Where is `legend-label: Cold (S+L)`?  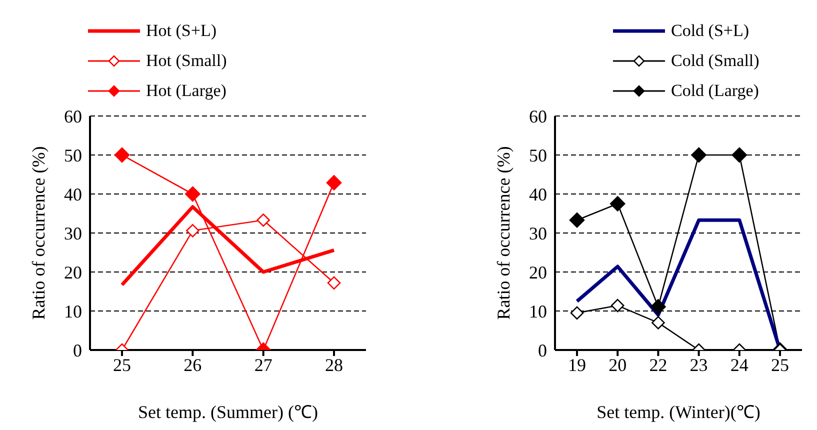
legend-label: Cold (S+L) is located at coordinates (710, 31).